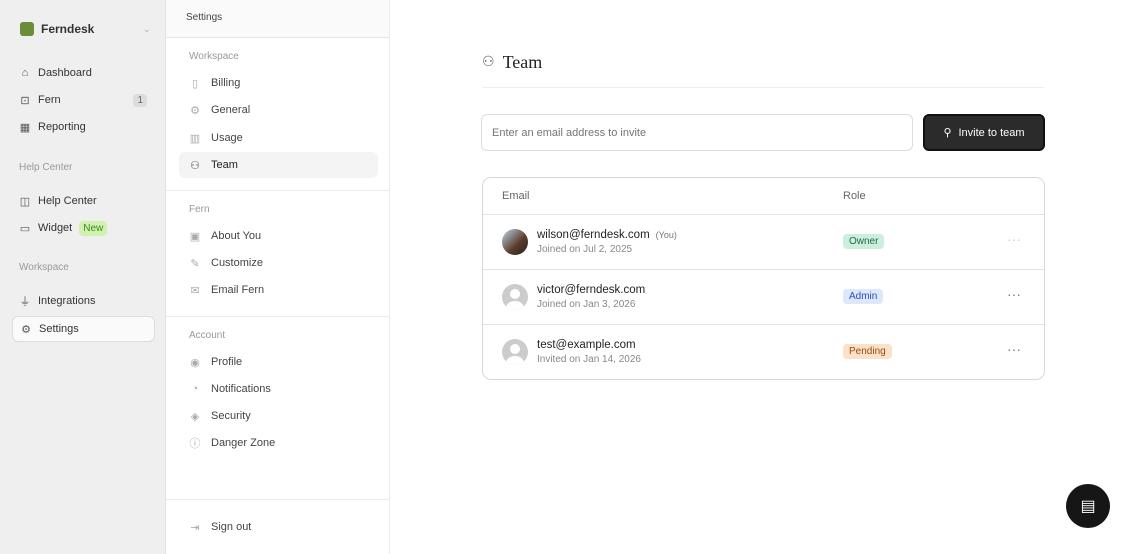 Image resolution: width=1136 pixels, height=554 pixels. Describe the element at coordinates (195, 290) in the screenshot. I see `mail-icon: ✉` at that location.